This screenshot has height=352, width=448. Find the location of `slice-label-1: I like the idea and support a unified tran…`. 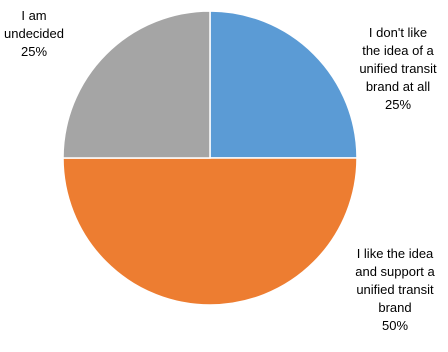

slice-label-1: I like the idea and support a unified tran… is located at coordinates (395, 289).